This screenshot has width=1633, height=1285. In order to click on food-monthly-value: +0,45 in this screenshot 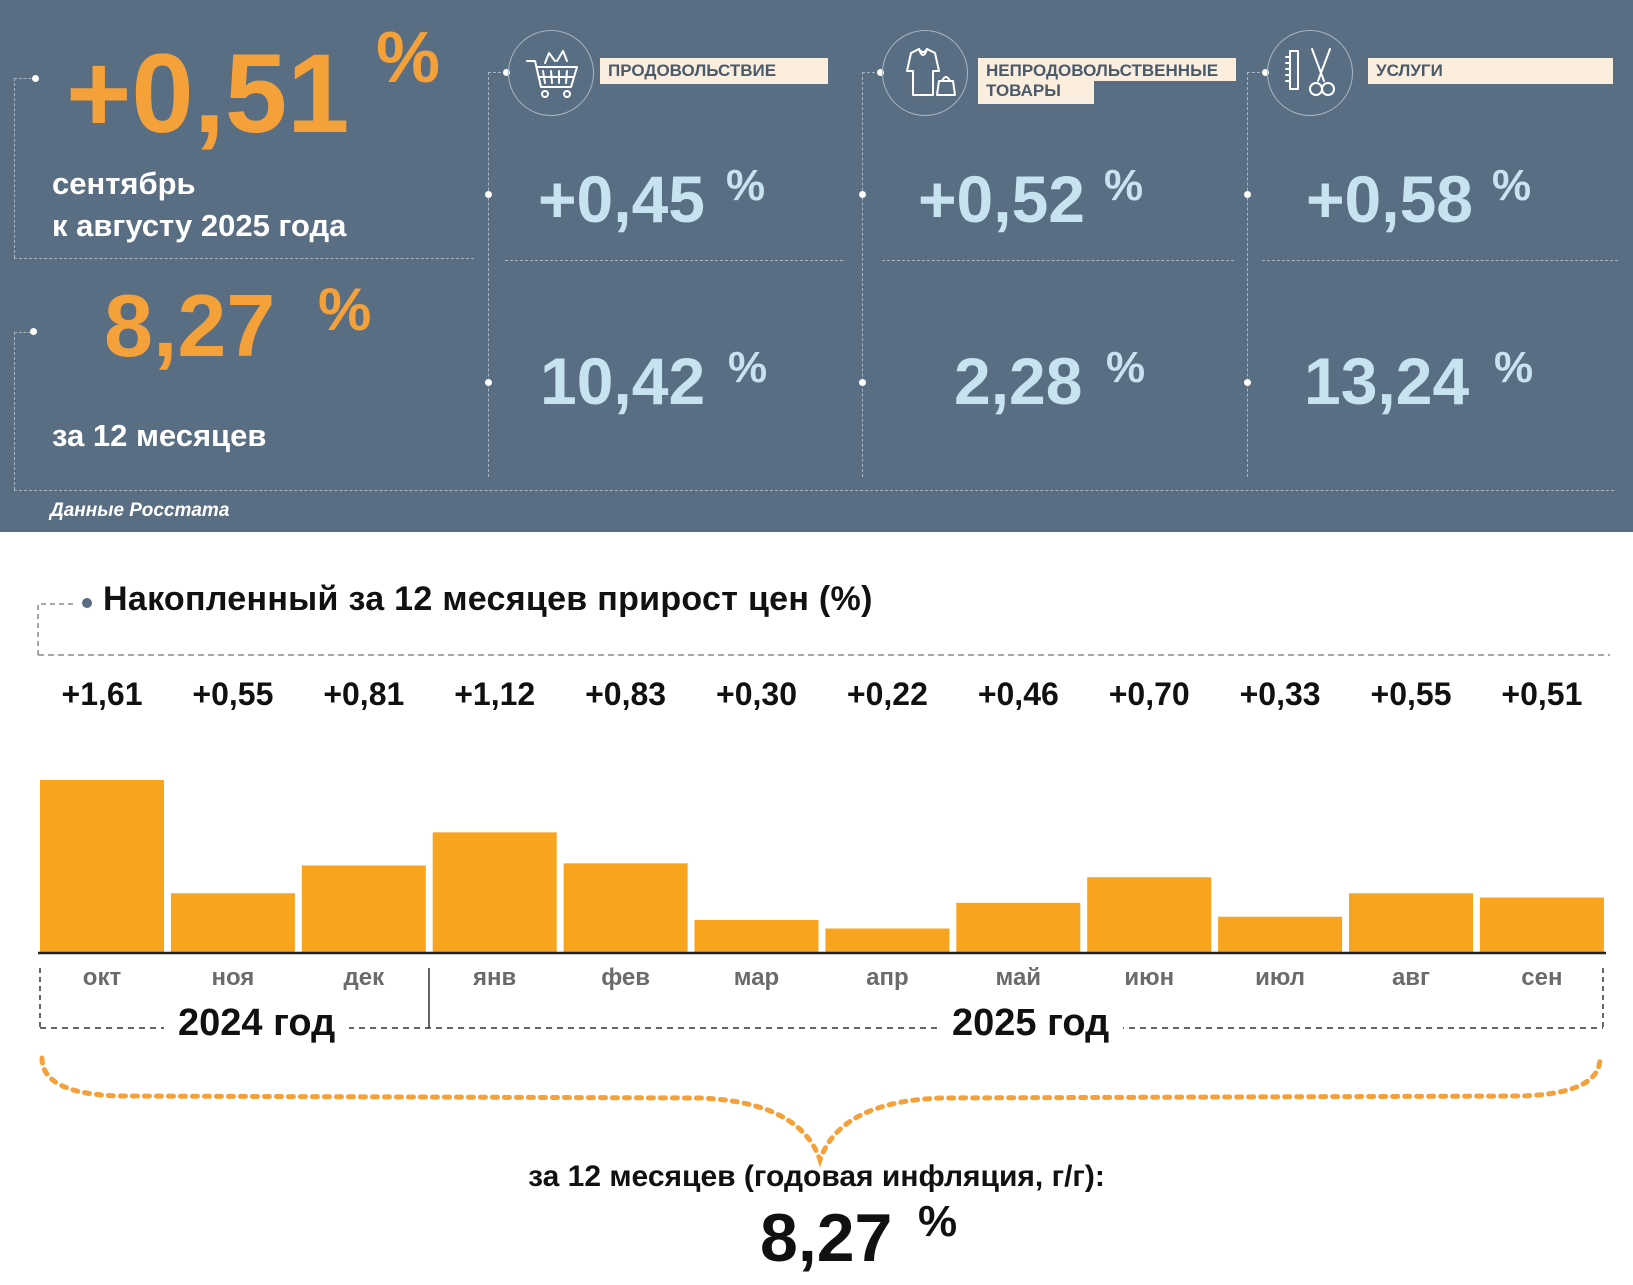, I will do `click(621, 199)`.